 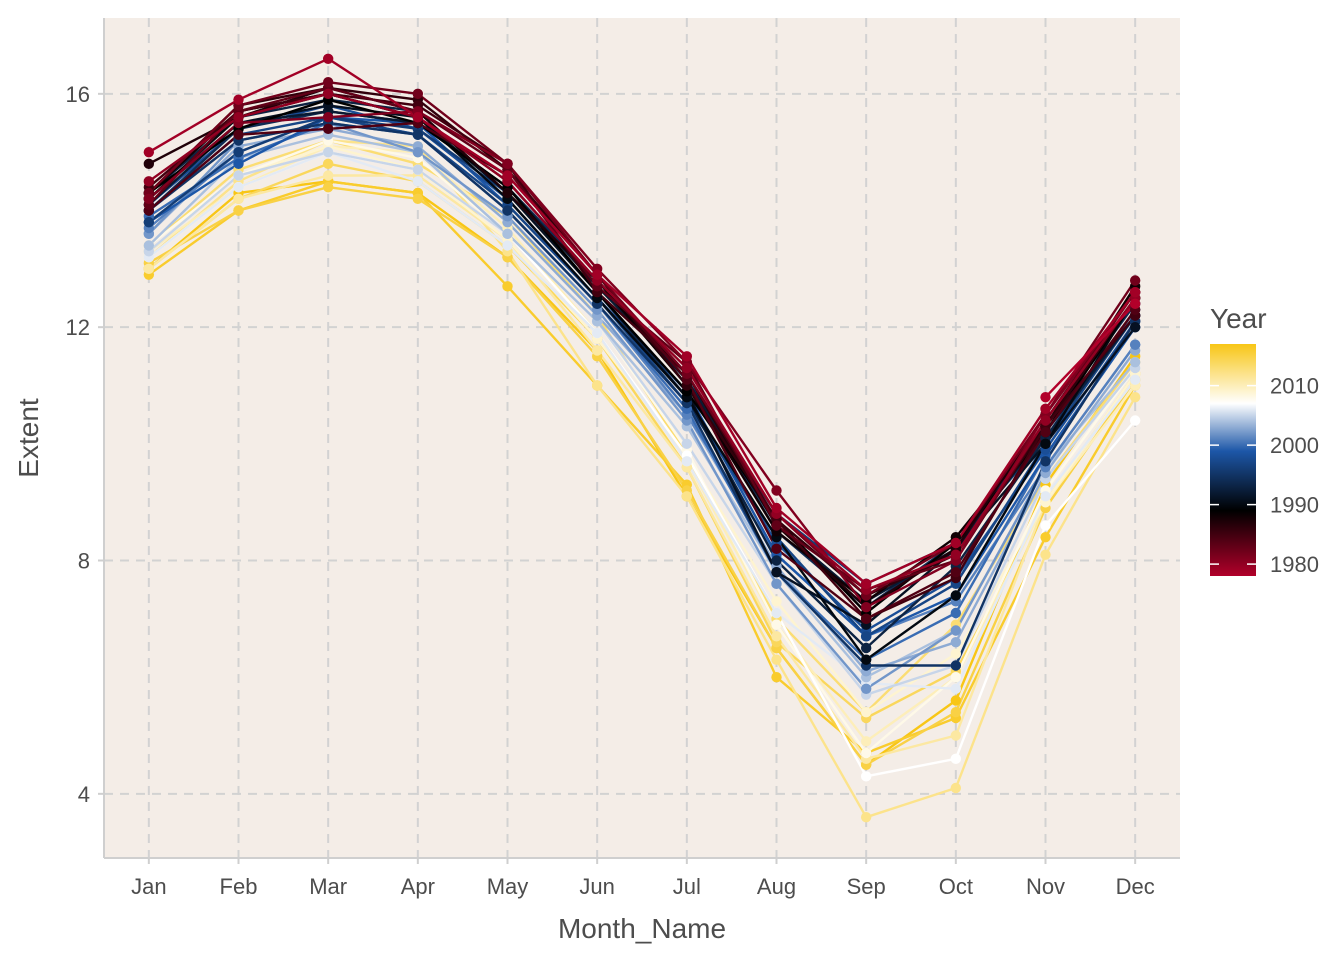 What do you see at coordinates (238, 117) in the screenshot?
I see `data-point-1980-Feb` at bounding box center [238, 117].